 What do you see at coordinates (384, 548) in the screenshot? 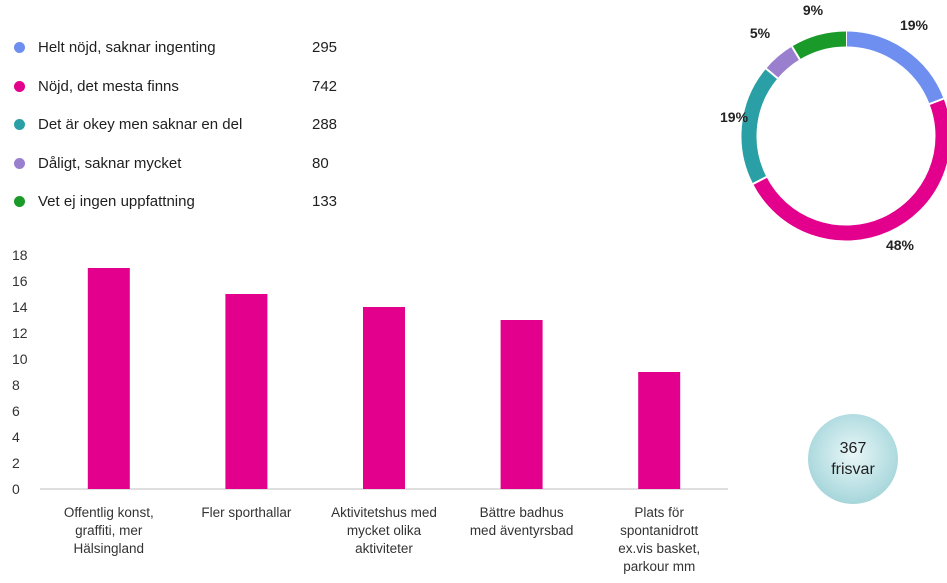
I see `x-tick-label: aktiviteter` at bounding box center [384, 548].